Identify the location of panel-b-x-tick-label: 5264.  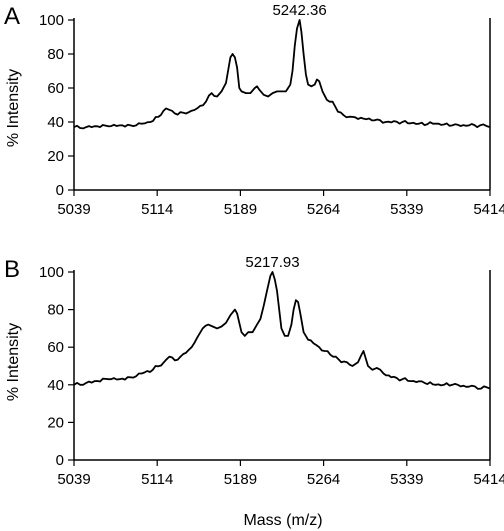
(323, 479).